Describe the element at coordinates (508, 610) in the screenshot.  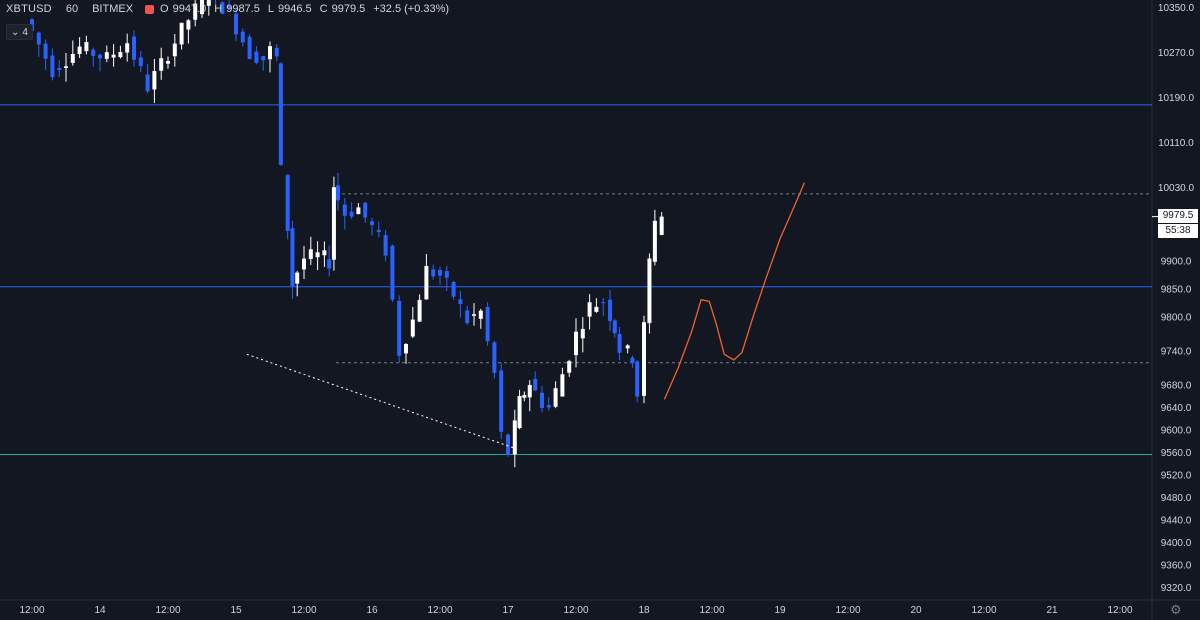
I see `x-tick-label: 17` at that location.